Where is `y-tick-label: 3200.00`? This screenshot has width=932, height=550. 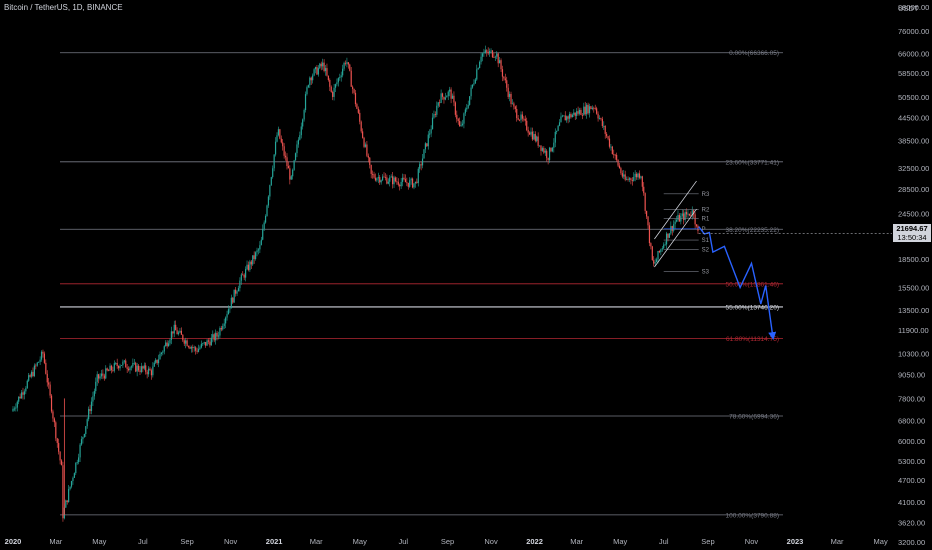
y-tick-label: 3200.00 is located at coordinates (911, 542).